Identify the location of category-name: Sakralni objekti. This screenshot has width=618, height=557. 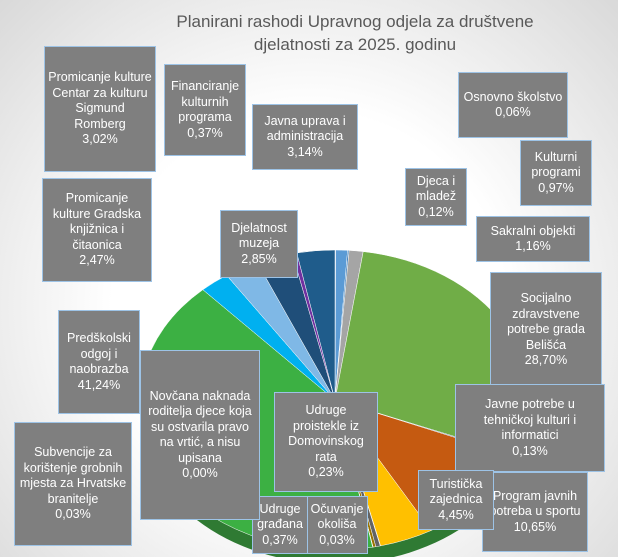
(533, 230).